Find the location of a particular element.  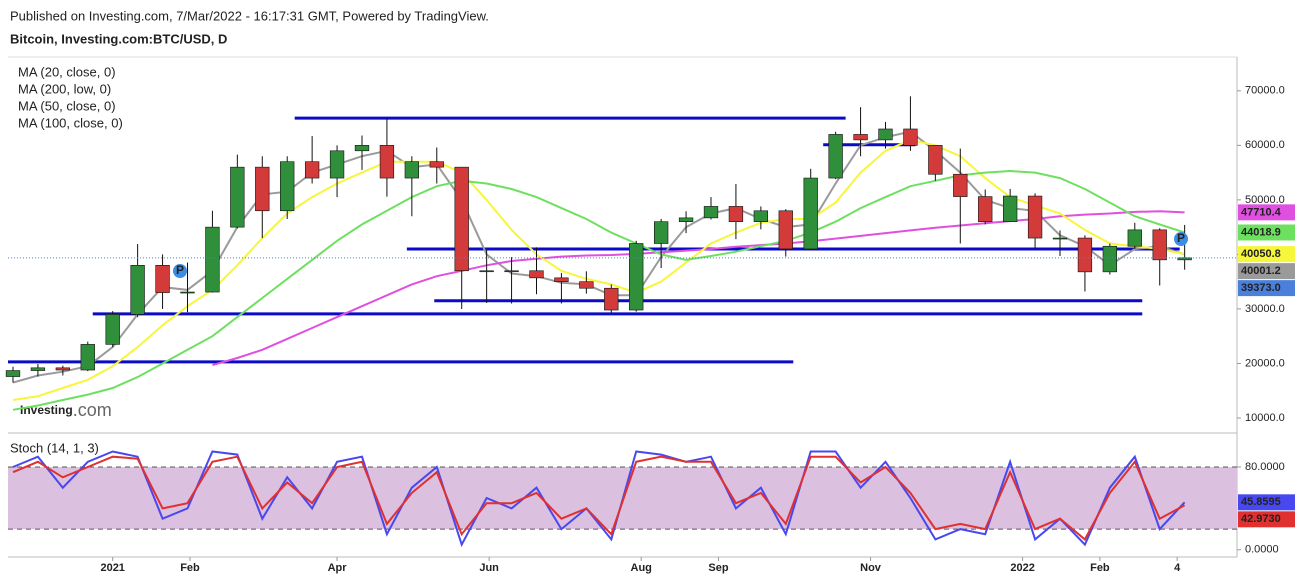

y-tick-label: 70000.0 is located at coordinates (1265, 91).